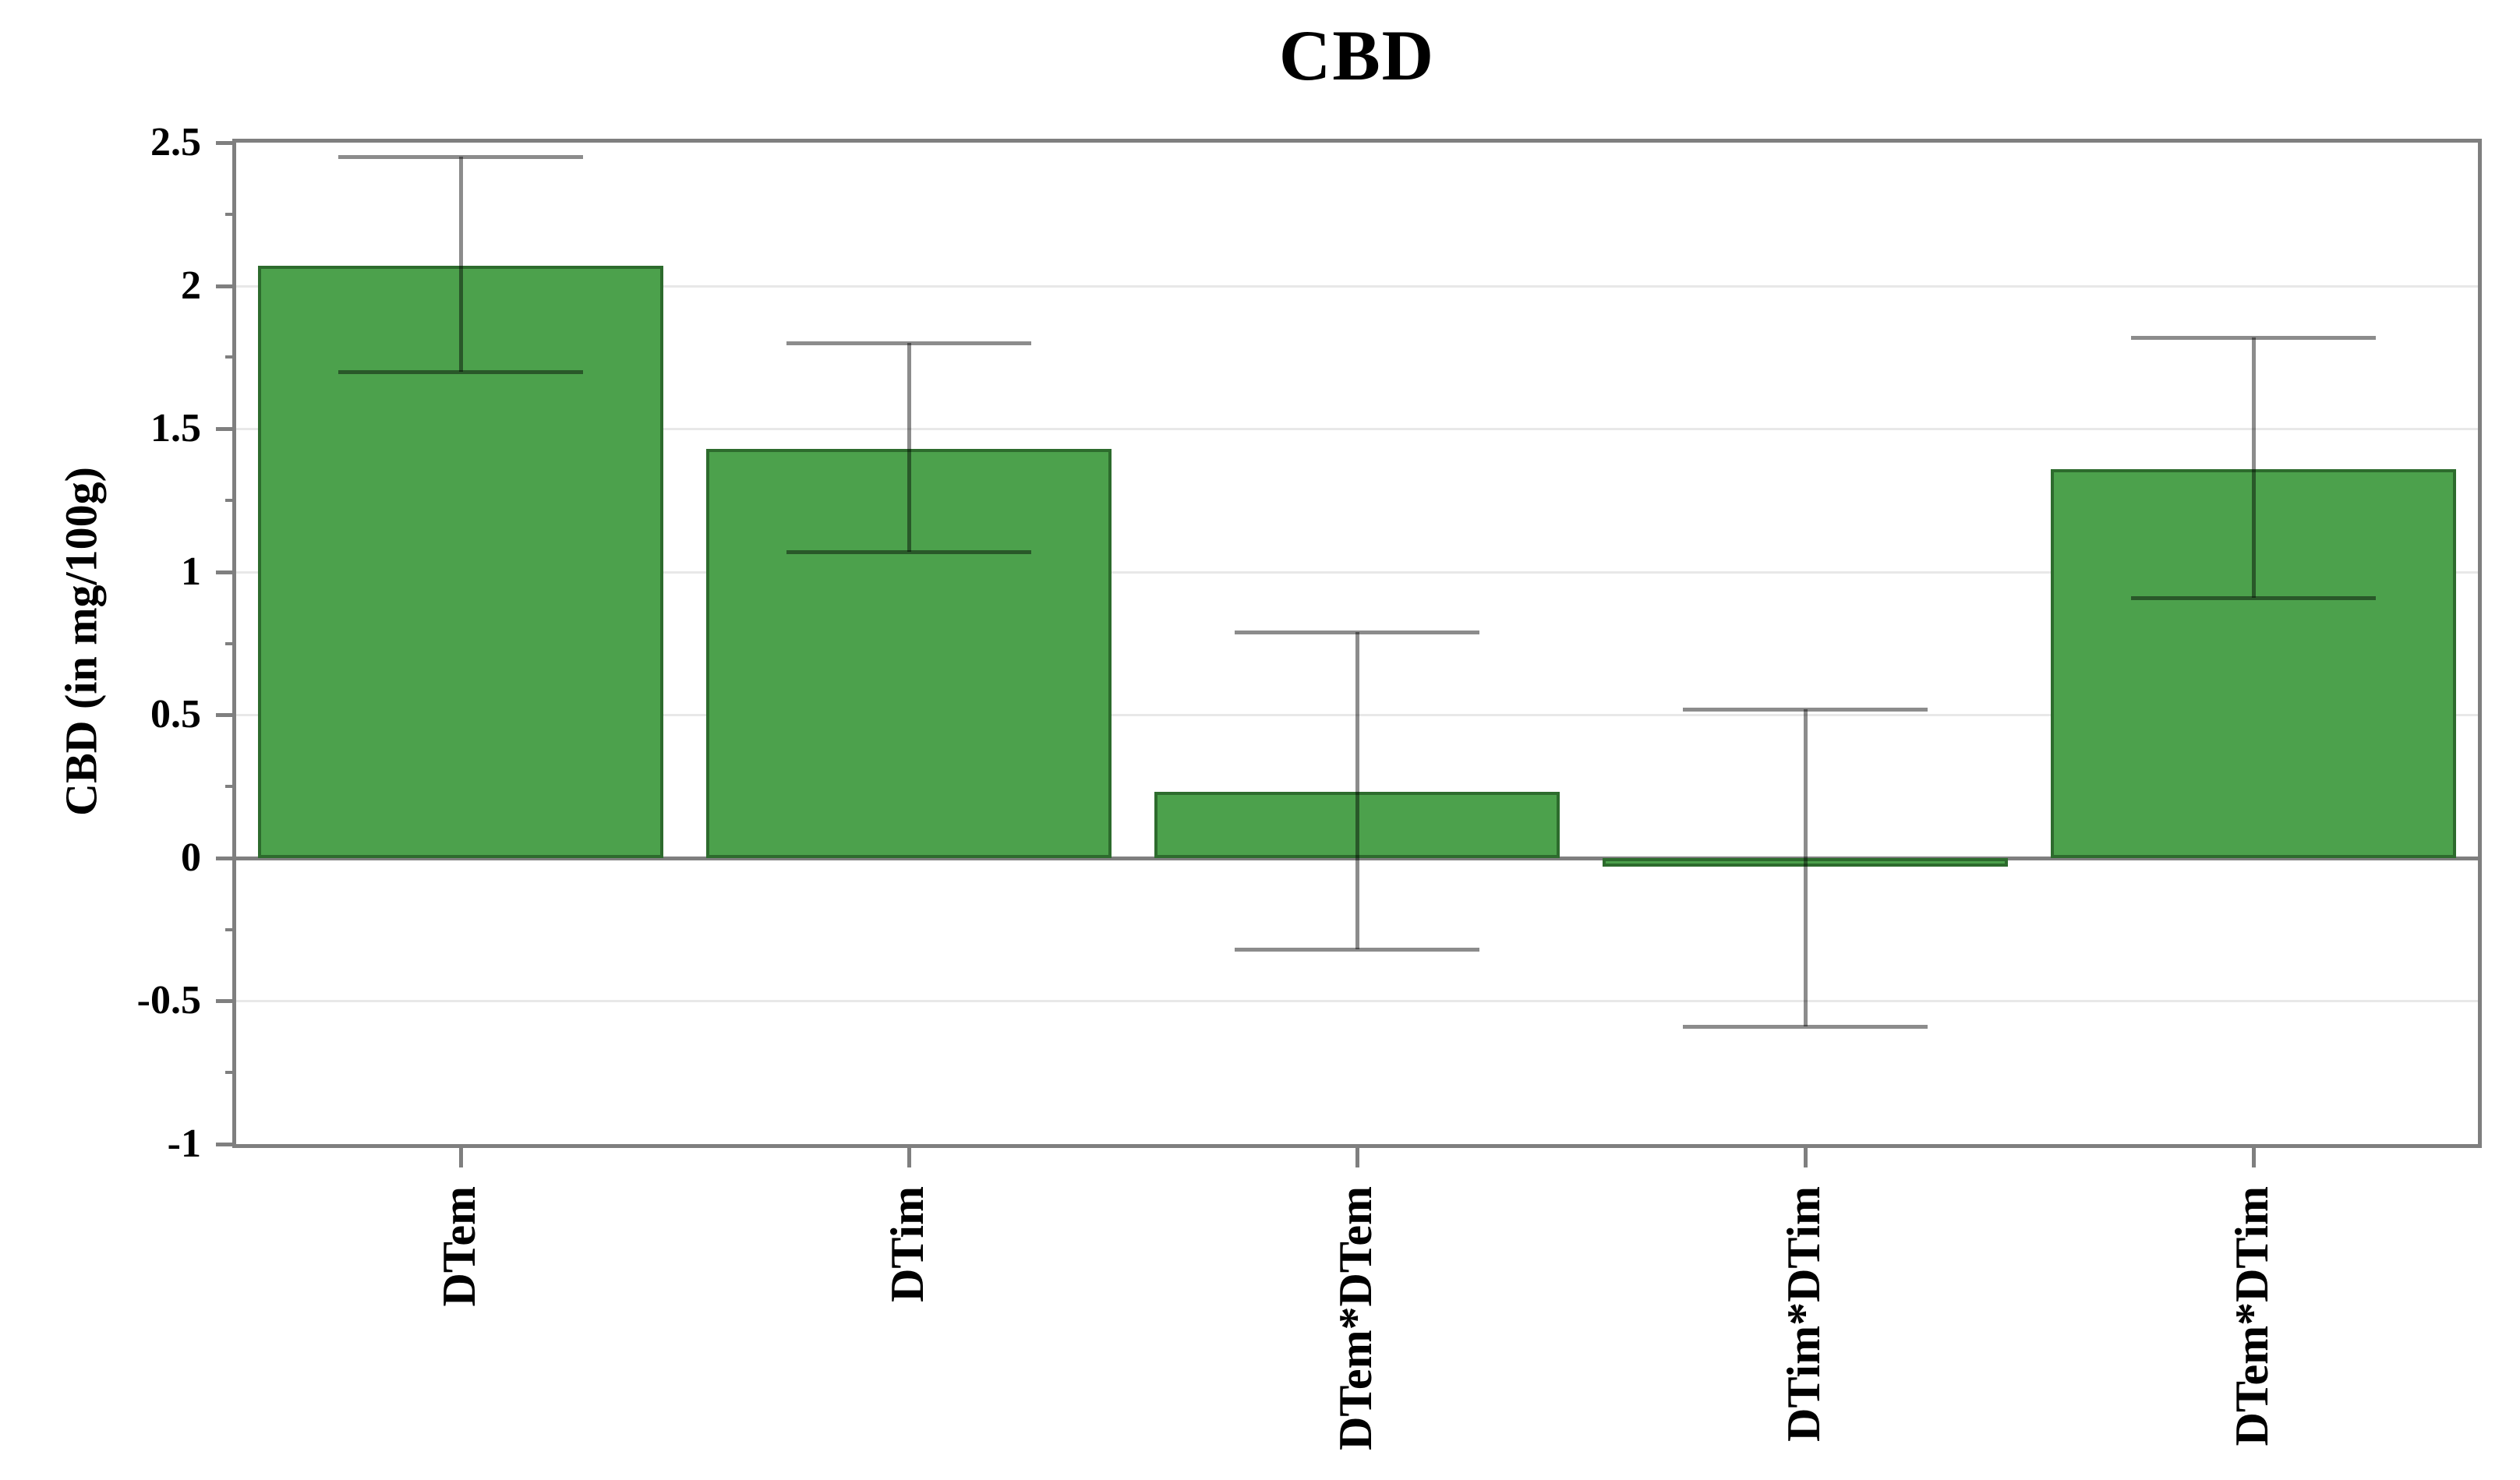 The image size is (2520, 1480). What do you see at coordinates (191, 857) in the screenshot?
I see `y-tick-label: 0` at bounding box center [191, 857].